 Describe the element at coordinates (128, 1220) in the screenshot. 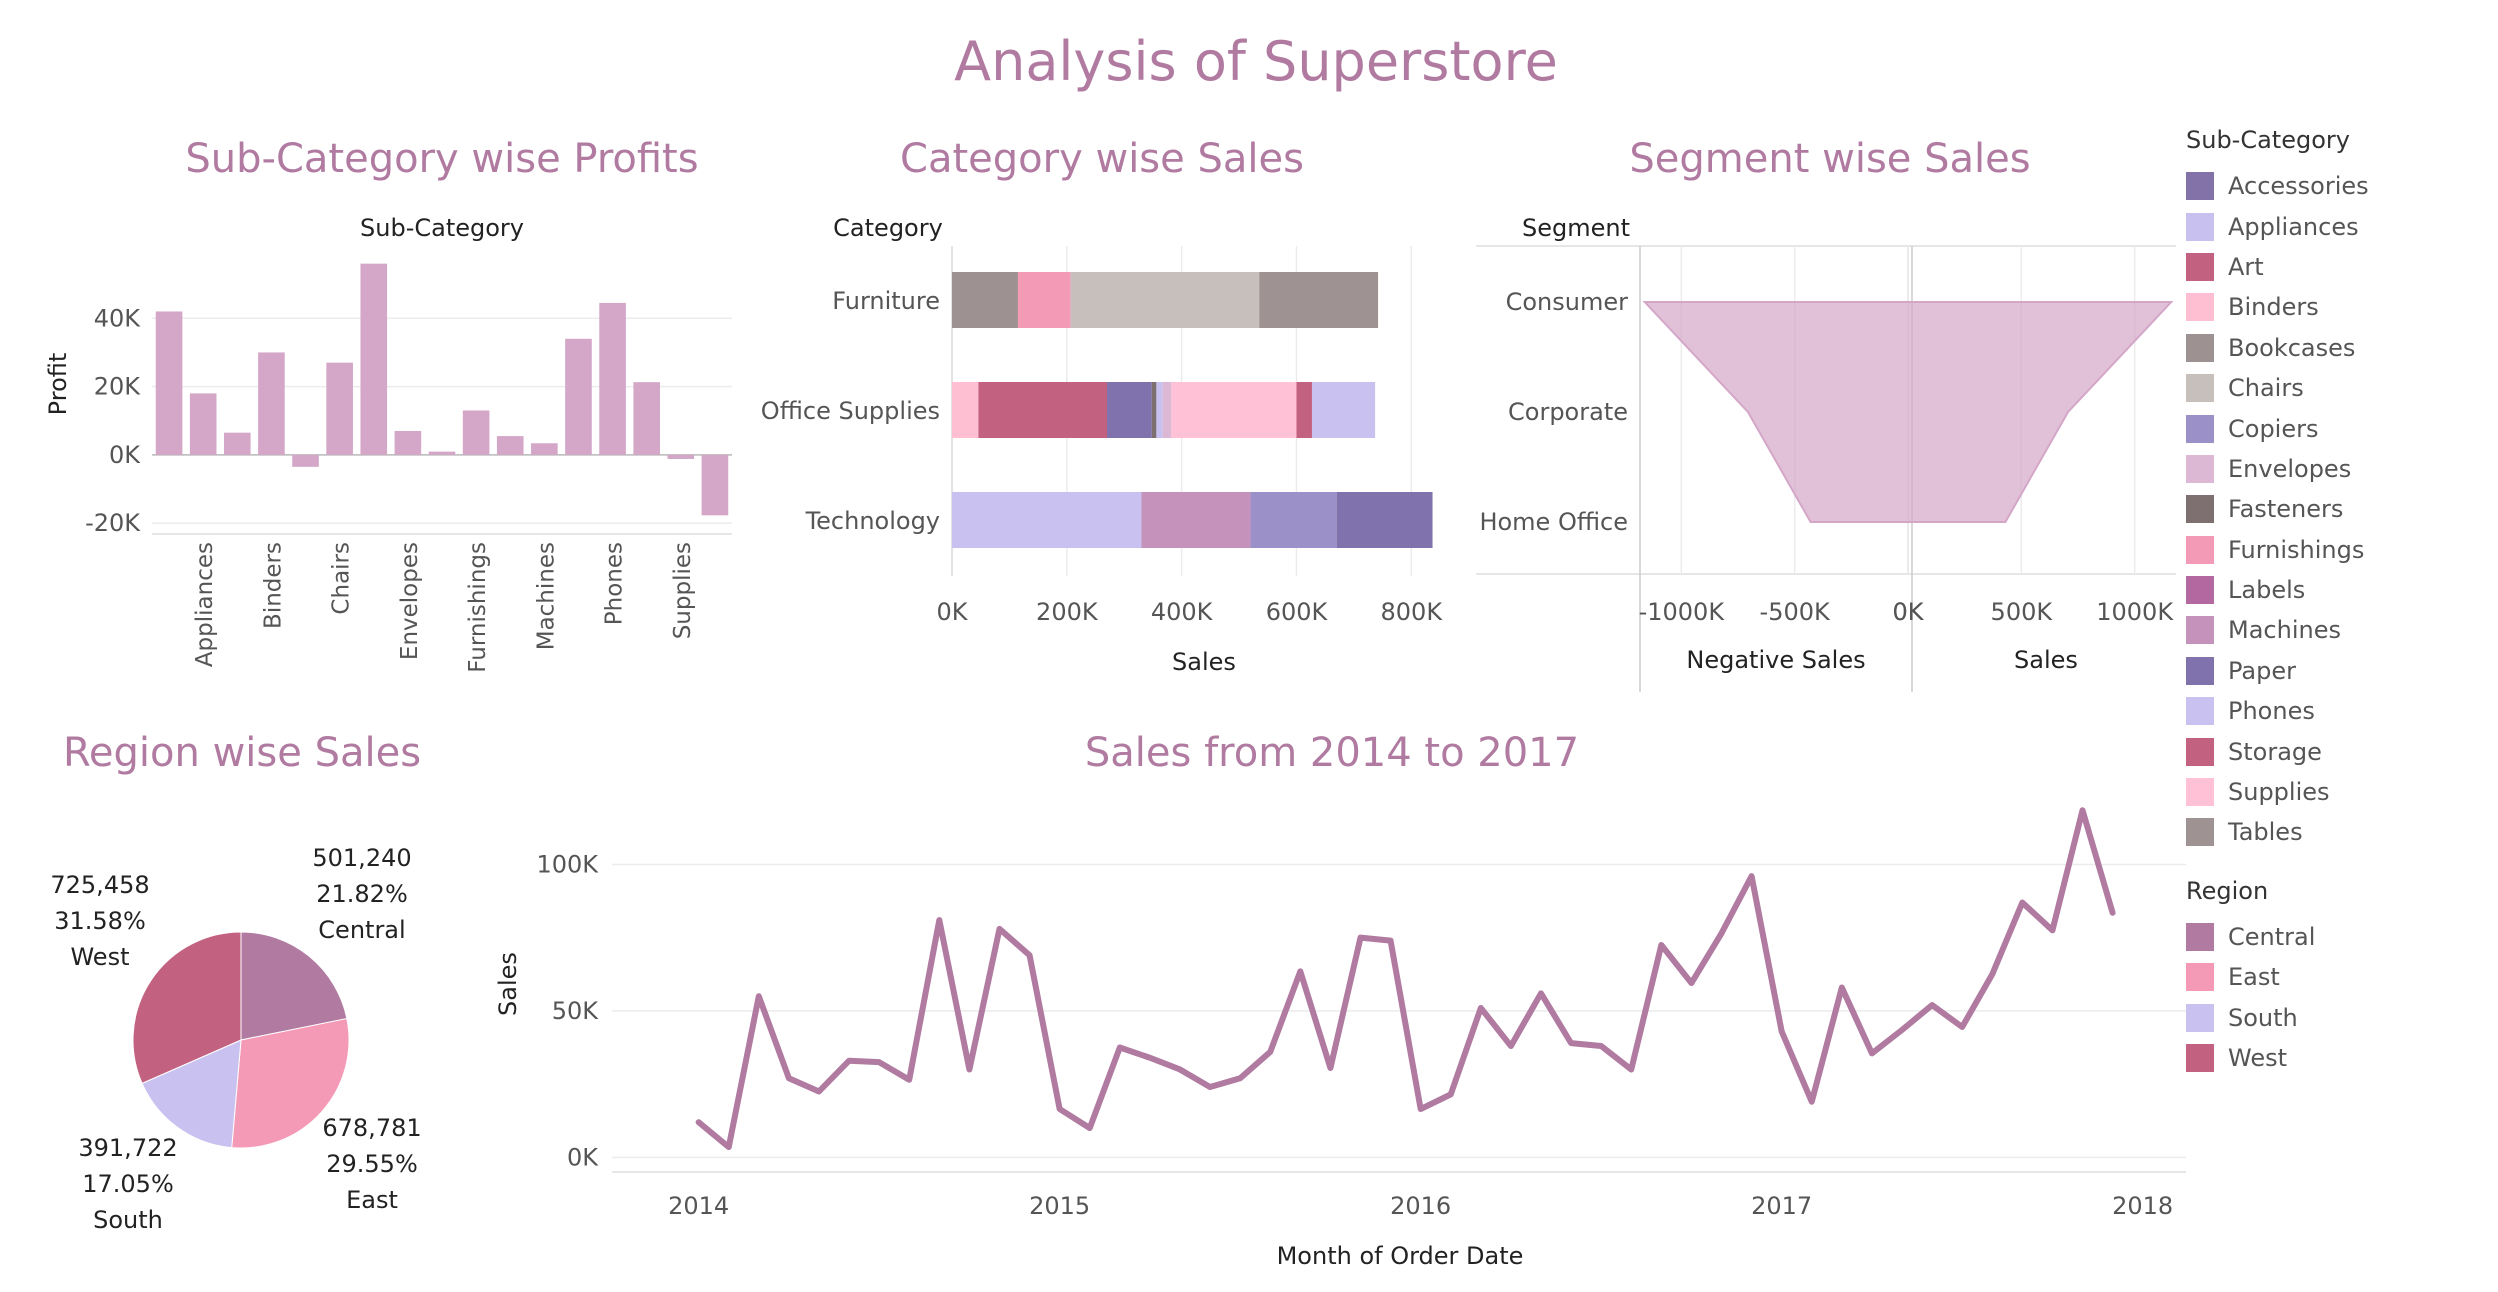

I see `pie-region-label: South` at that location.